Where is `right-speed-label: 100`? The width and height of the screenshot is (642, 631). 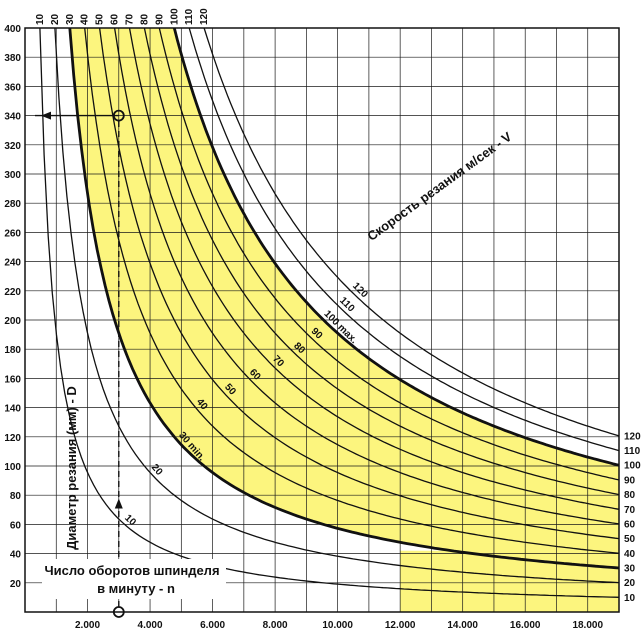 right-speed-label: 100 is located at coordinates (632, 466).